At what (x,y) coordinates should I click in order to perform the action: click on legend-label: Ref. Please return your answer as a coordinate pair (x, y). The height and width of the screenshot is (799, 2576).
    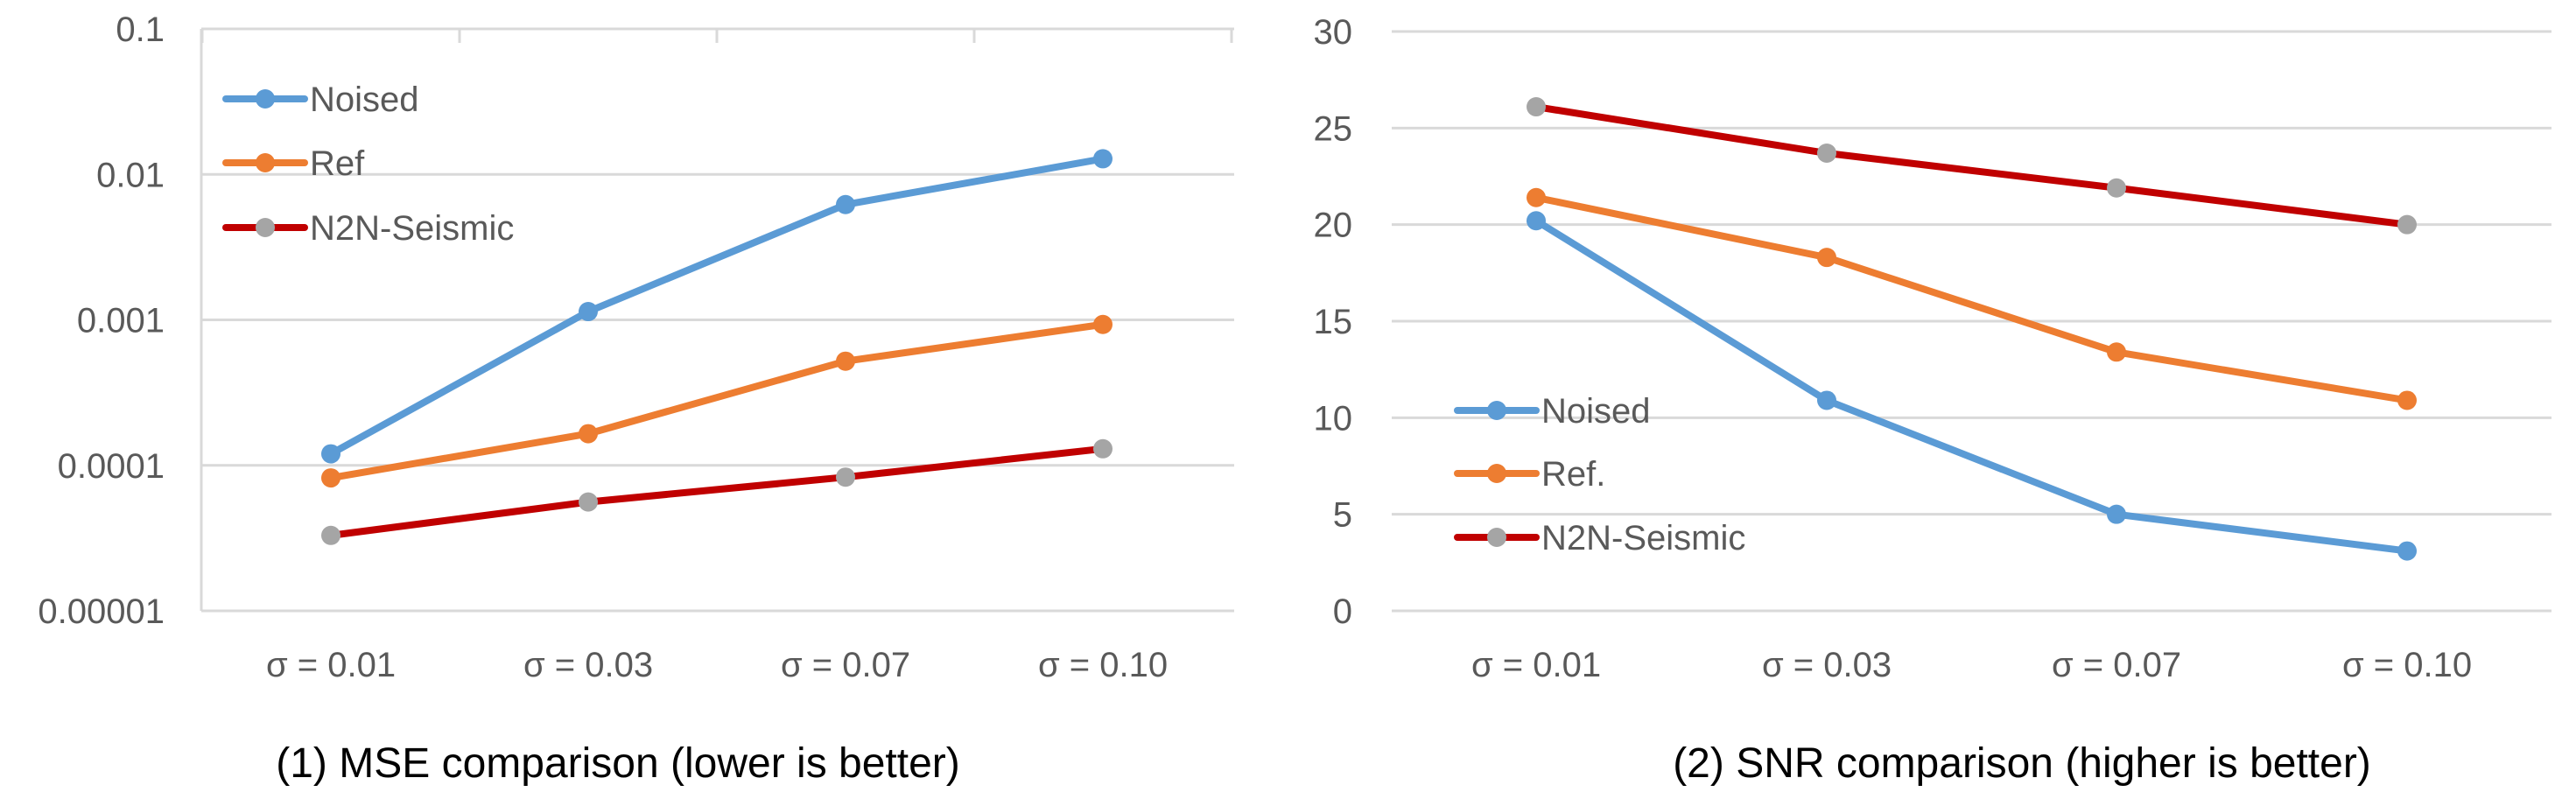
    Looking at the image, I should click on (337, 164).